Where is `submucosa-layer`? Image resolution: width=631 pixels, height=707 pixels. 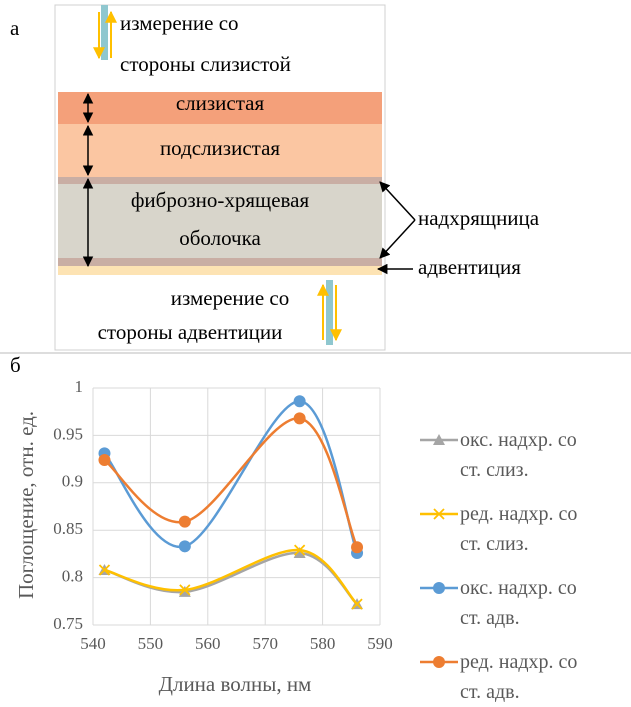
submucosa-layer is located at coordinates (220, 150).